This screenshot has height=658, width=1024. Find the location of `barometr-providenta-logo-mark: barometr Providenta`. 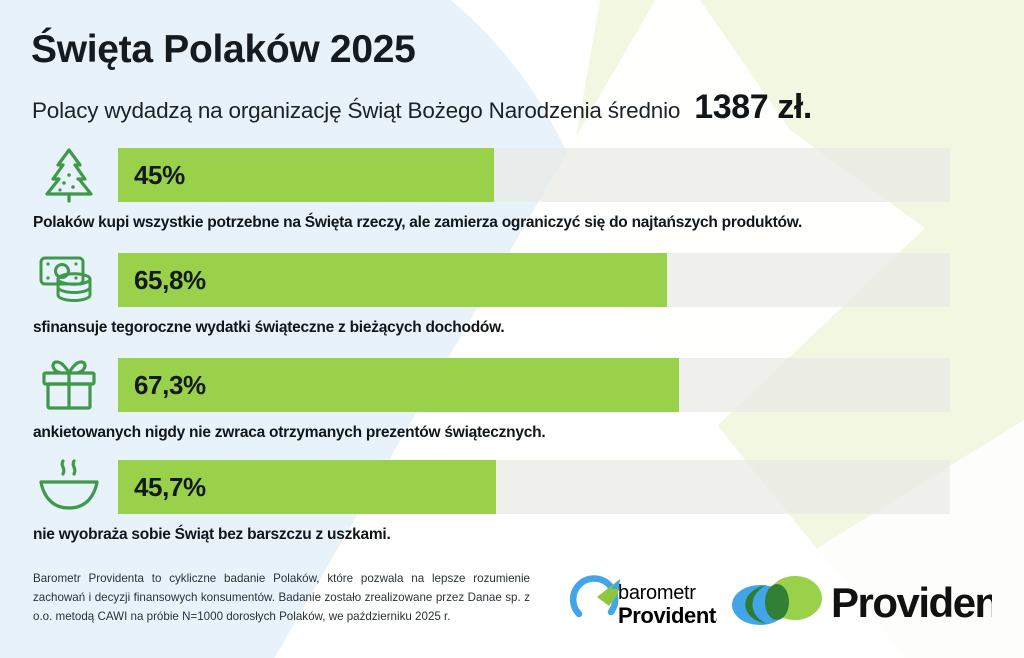

barometr-providenta-logo-mark: barometr Providenta is located at coordinates (649, 601).